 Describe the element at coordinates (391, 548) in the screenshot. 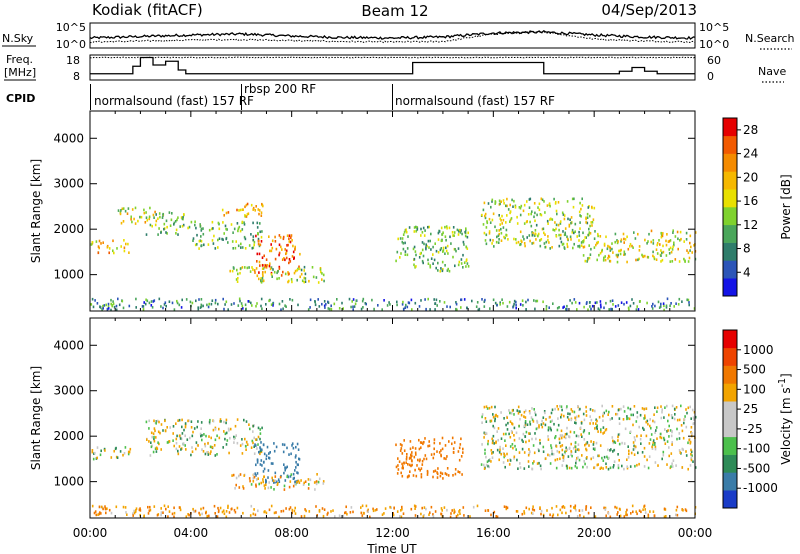

I see `x-axis-label: Time UT` at that location.